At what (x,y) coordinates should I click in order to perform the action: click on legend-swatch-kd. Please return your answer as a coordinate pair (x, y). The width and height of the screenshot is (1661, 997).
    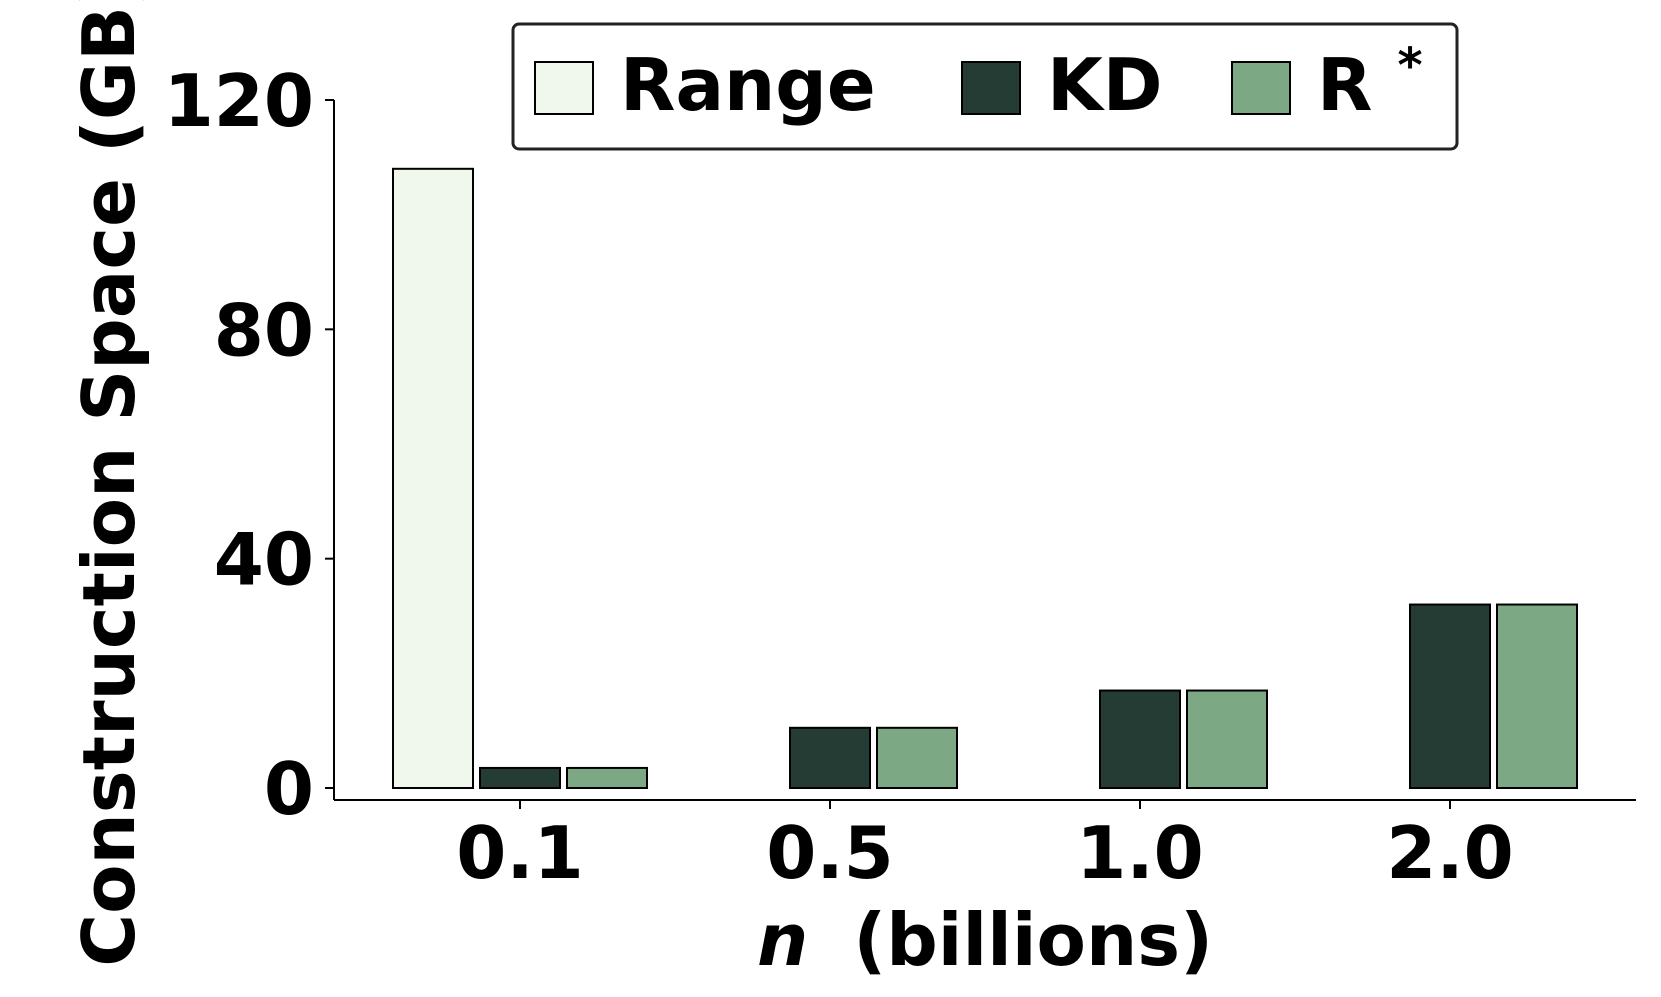
    Looking at the image, I should click on (991, 88).